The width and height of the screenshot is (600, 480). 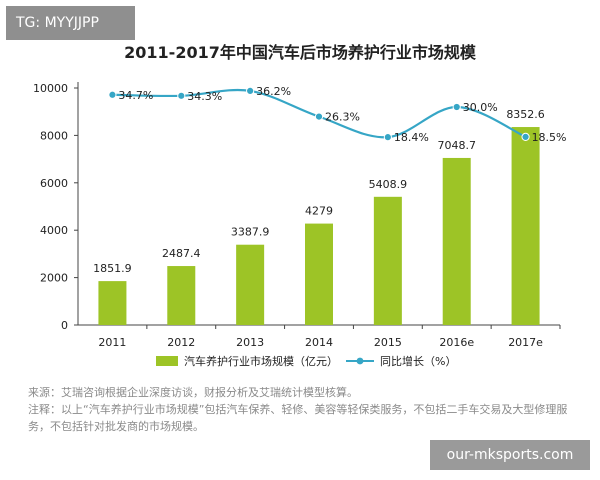 I want to click on growth-value-label: 18.4%, so click(x=411, y=137).